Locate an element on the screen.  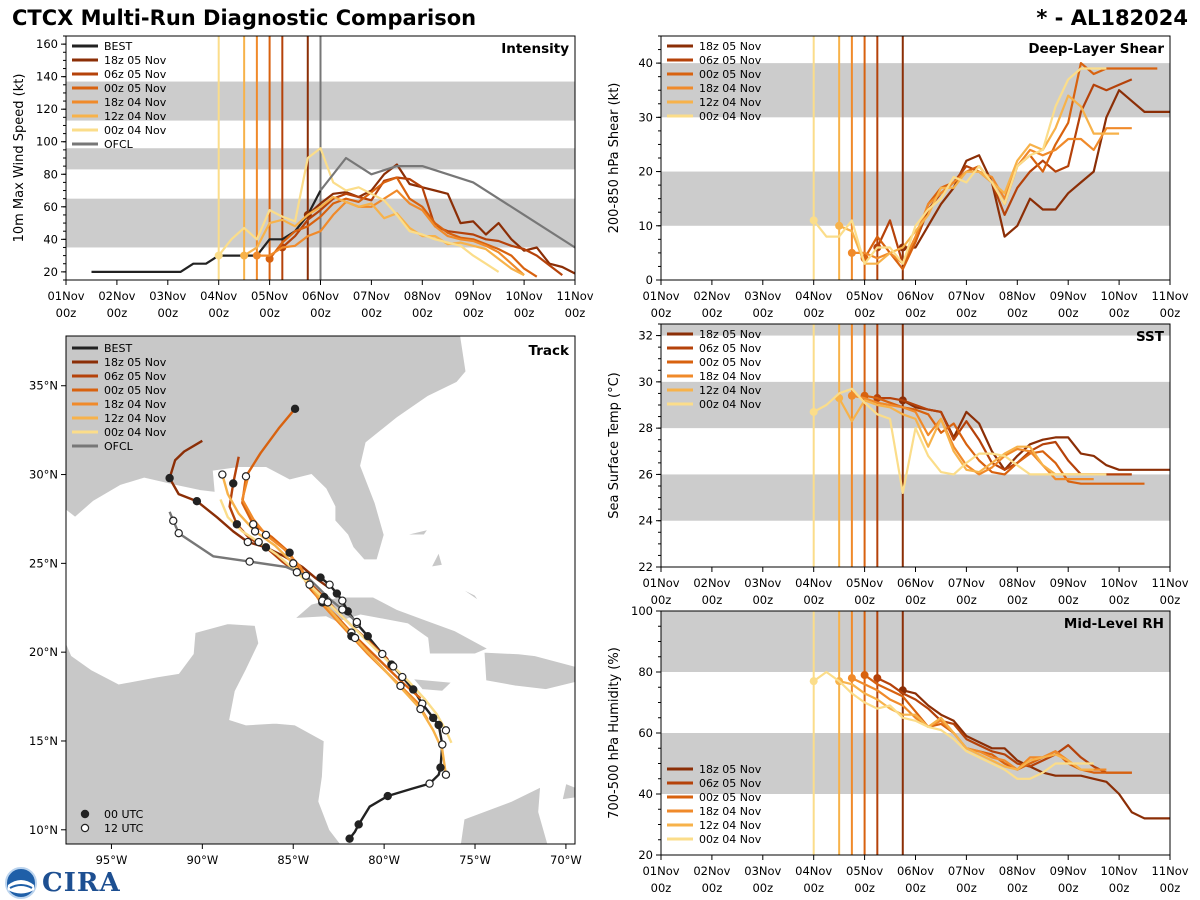
figure-title: CTCX Multi-Run Diagnostic Comparison is located at coordinates (244, 18).